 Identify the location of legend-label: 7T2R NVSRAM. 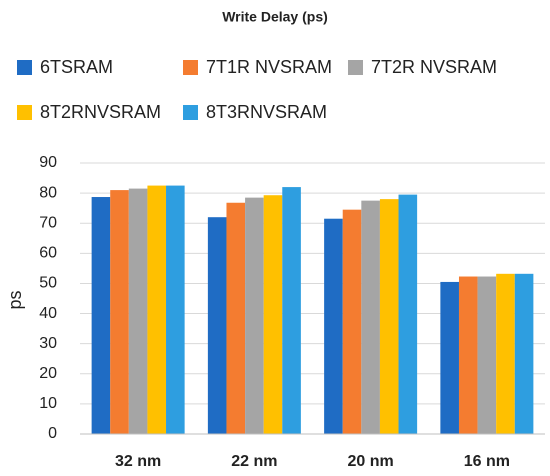
(434, 67).